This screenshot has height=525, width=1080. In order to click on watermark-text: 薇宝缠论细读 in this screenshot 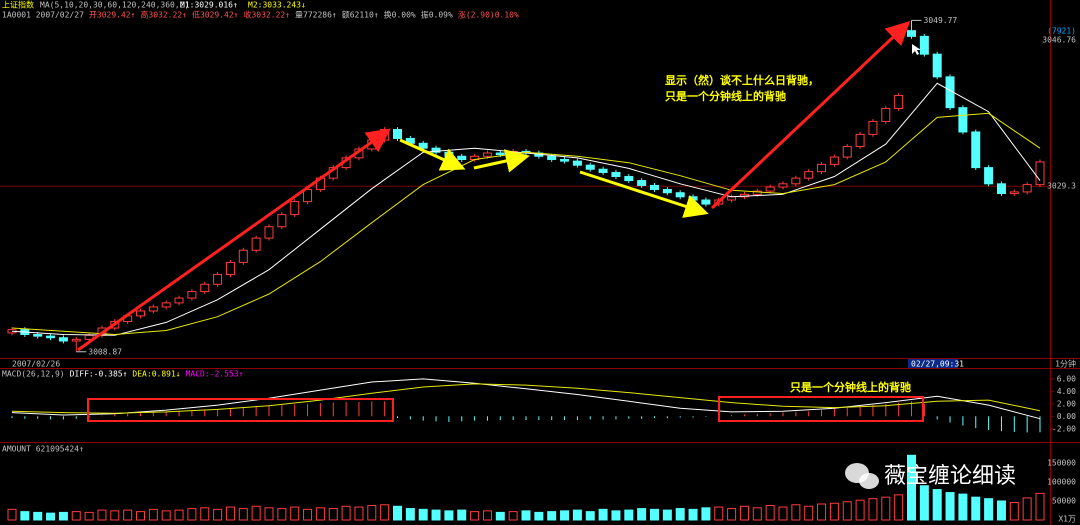, I will do `click(950, 476)`.